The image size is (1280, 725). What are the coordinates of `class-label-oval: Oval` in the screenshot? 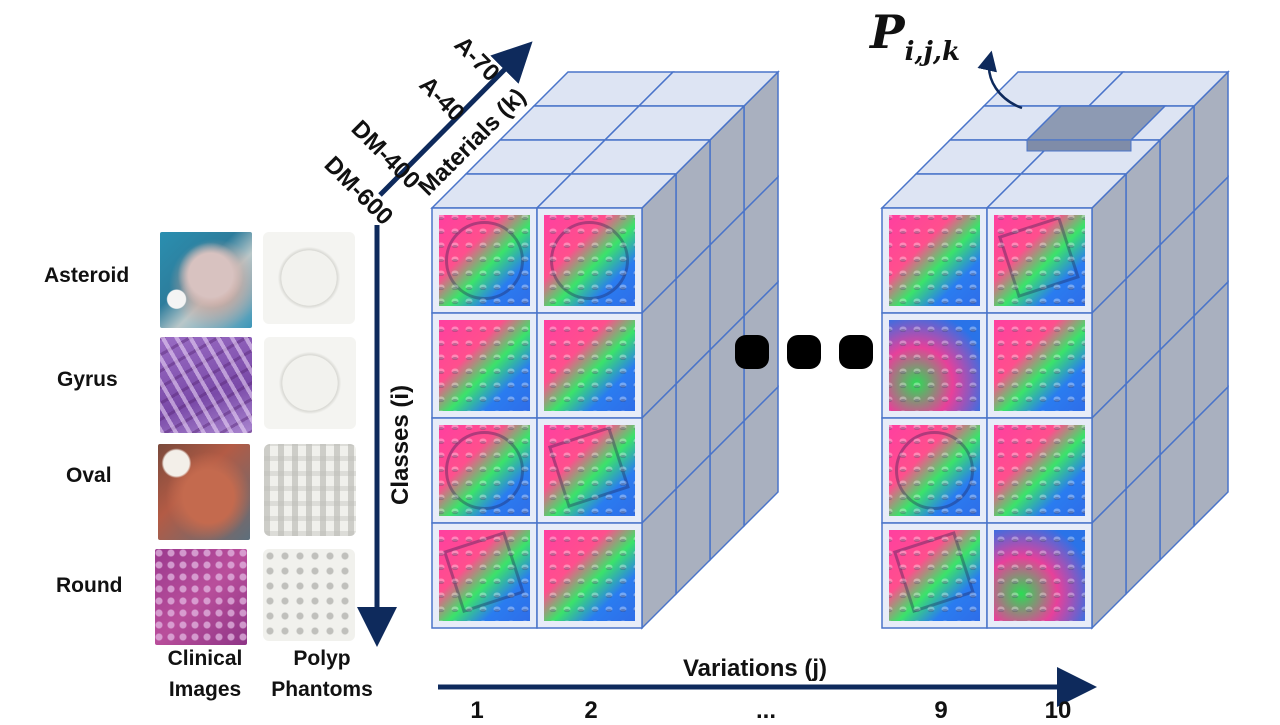 It's located at (89, 475).